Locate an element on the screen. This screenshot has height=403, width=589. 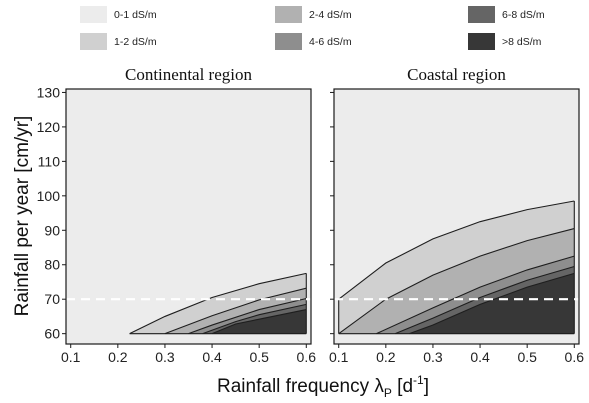
legend-label: 0-1 dS/m is located at coordinates (135, 15).